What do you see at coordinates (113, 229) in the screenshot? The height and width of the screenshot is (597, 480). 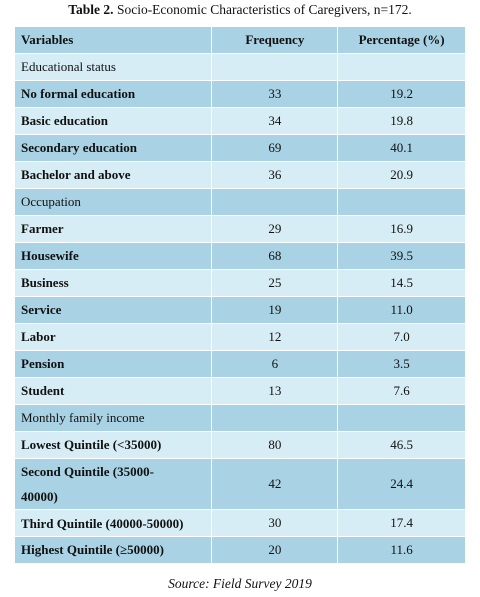 I see `row-label: Farmer` at bounding box center [113, 229].